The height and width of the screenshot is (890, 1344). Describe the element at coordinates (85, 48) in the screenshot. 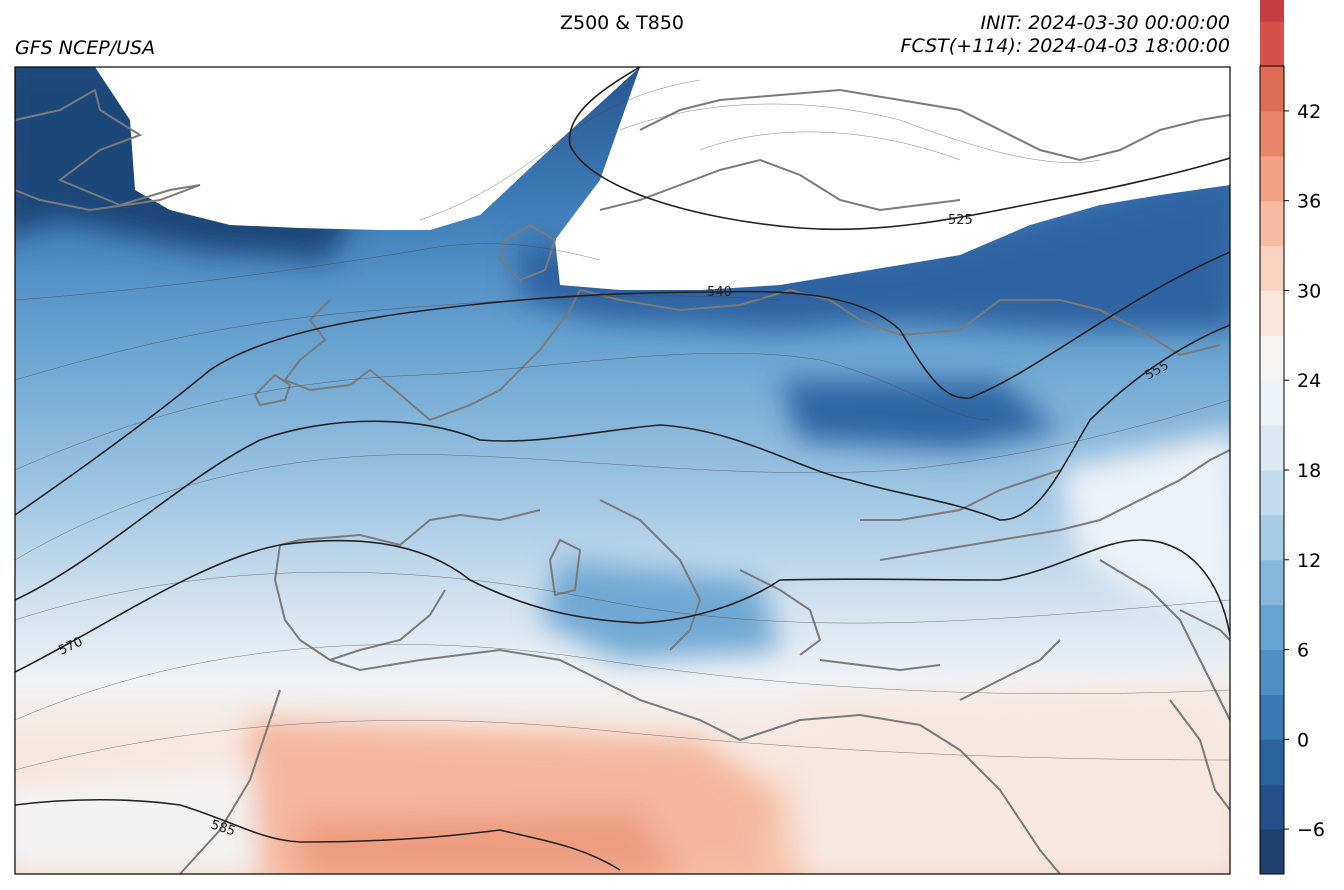

I see `model-label: GFS NCEP/USA` at that location.